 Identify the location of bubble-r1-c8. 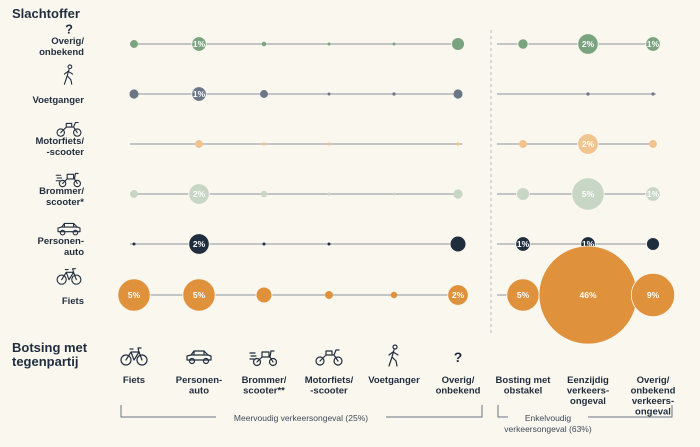
(653, 94).